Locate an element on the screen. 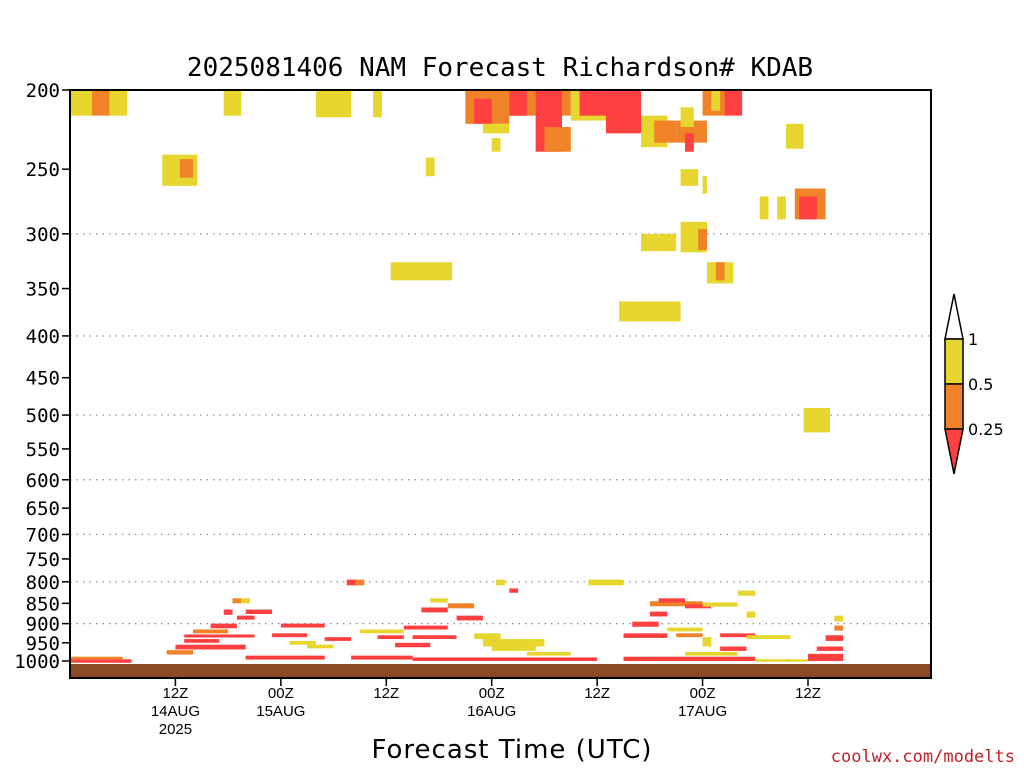 The image size is (1024, 768). colorbar-bottom-arrow is located at coordinates (954, 451).